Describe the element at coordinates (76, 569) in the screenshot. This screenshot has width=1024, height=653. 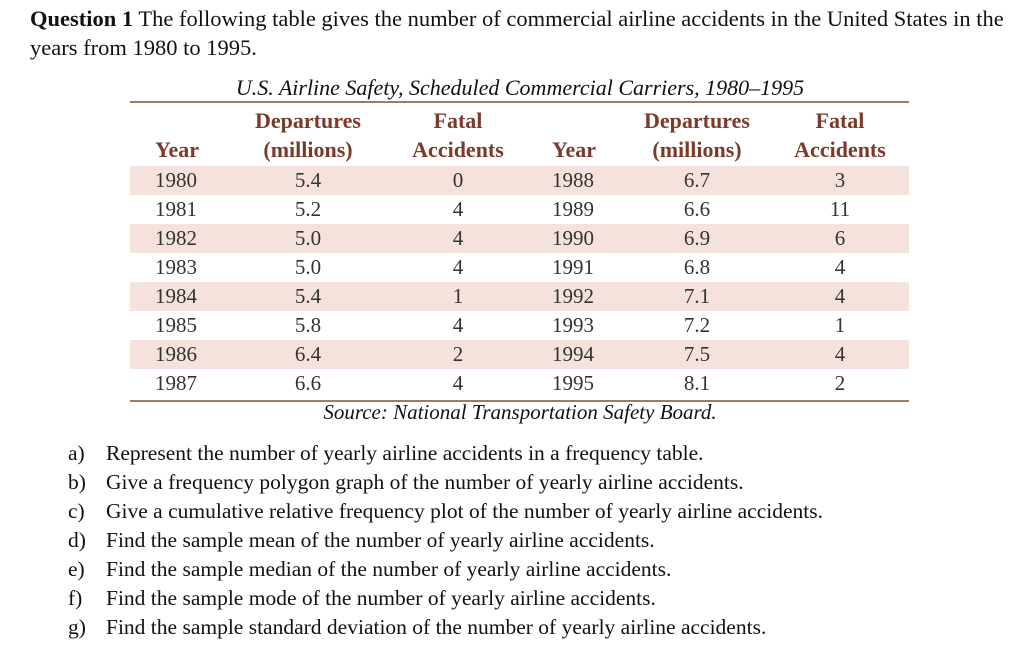
I see `item-label: e)` at that location.